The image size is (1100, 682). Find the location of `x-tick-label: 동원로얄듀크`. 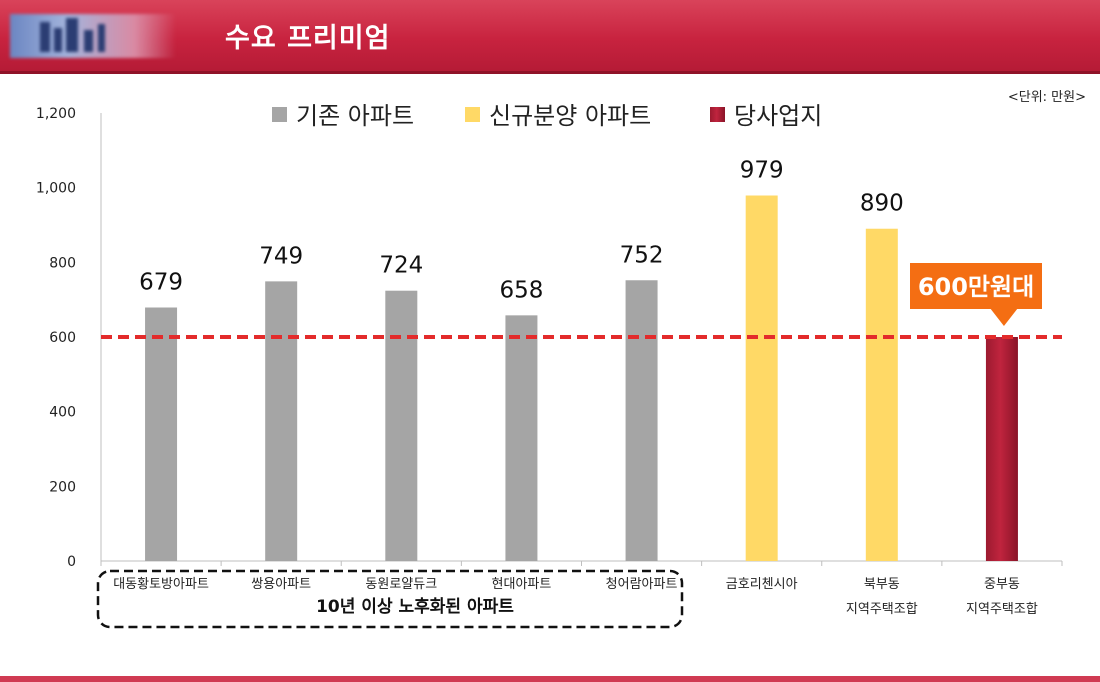

x-tick-label: 동원로얄듀크 is located at coordinates (401, 584).